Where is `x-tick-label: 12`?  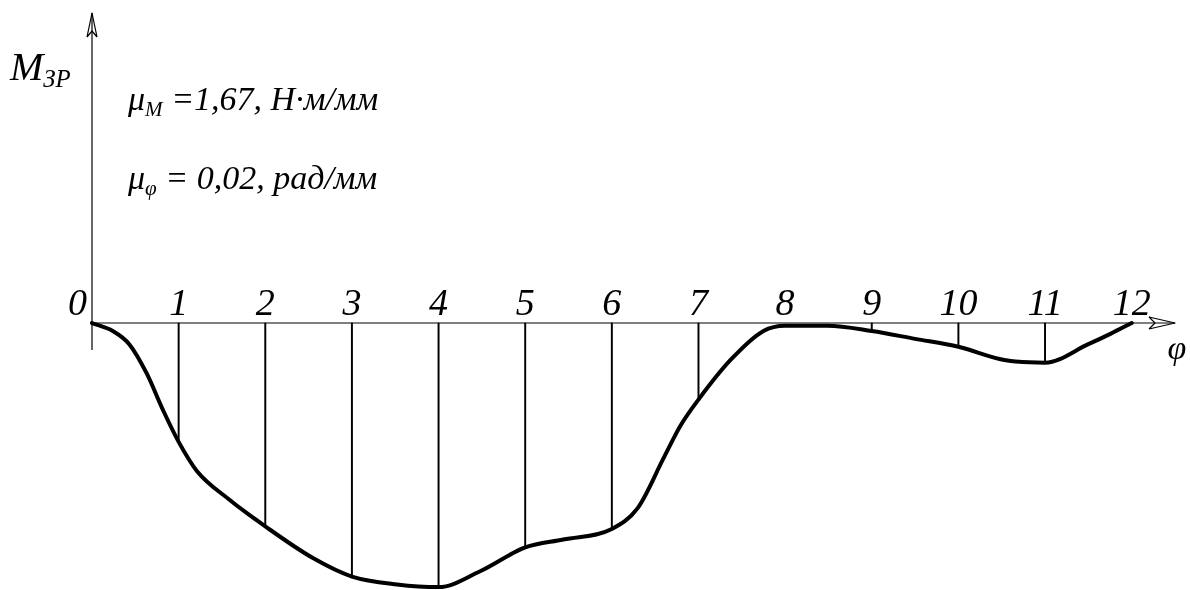 x-tick-label: 12 is located at coordinates (1131, 302).